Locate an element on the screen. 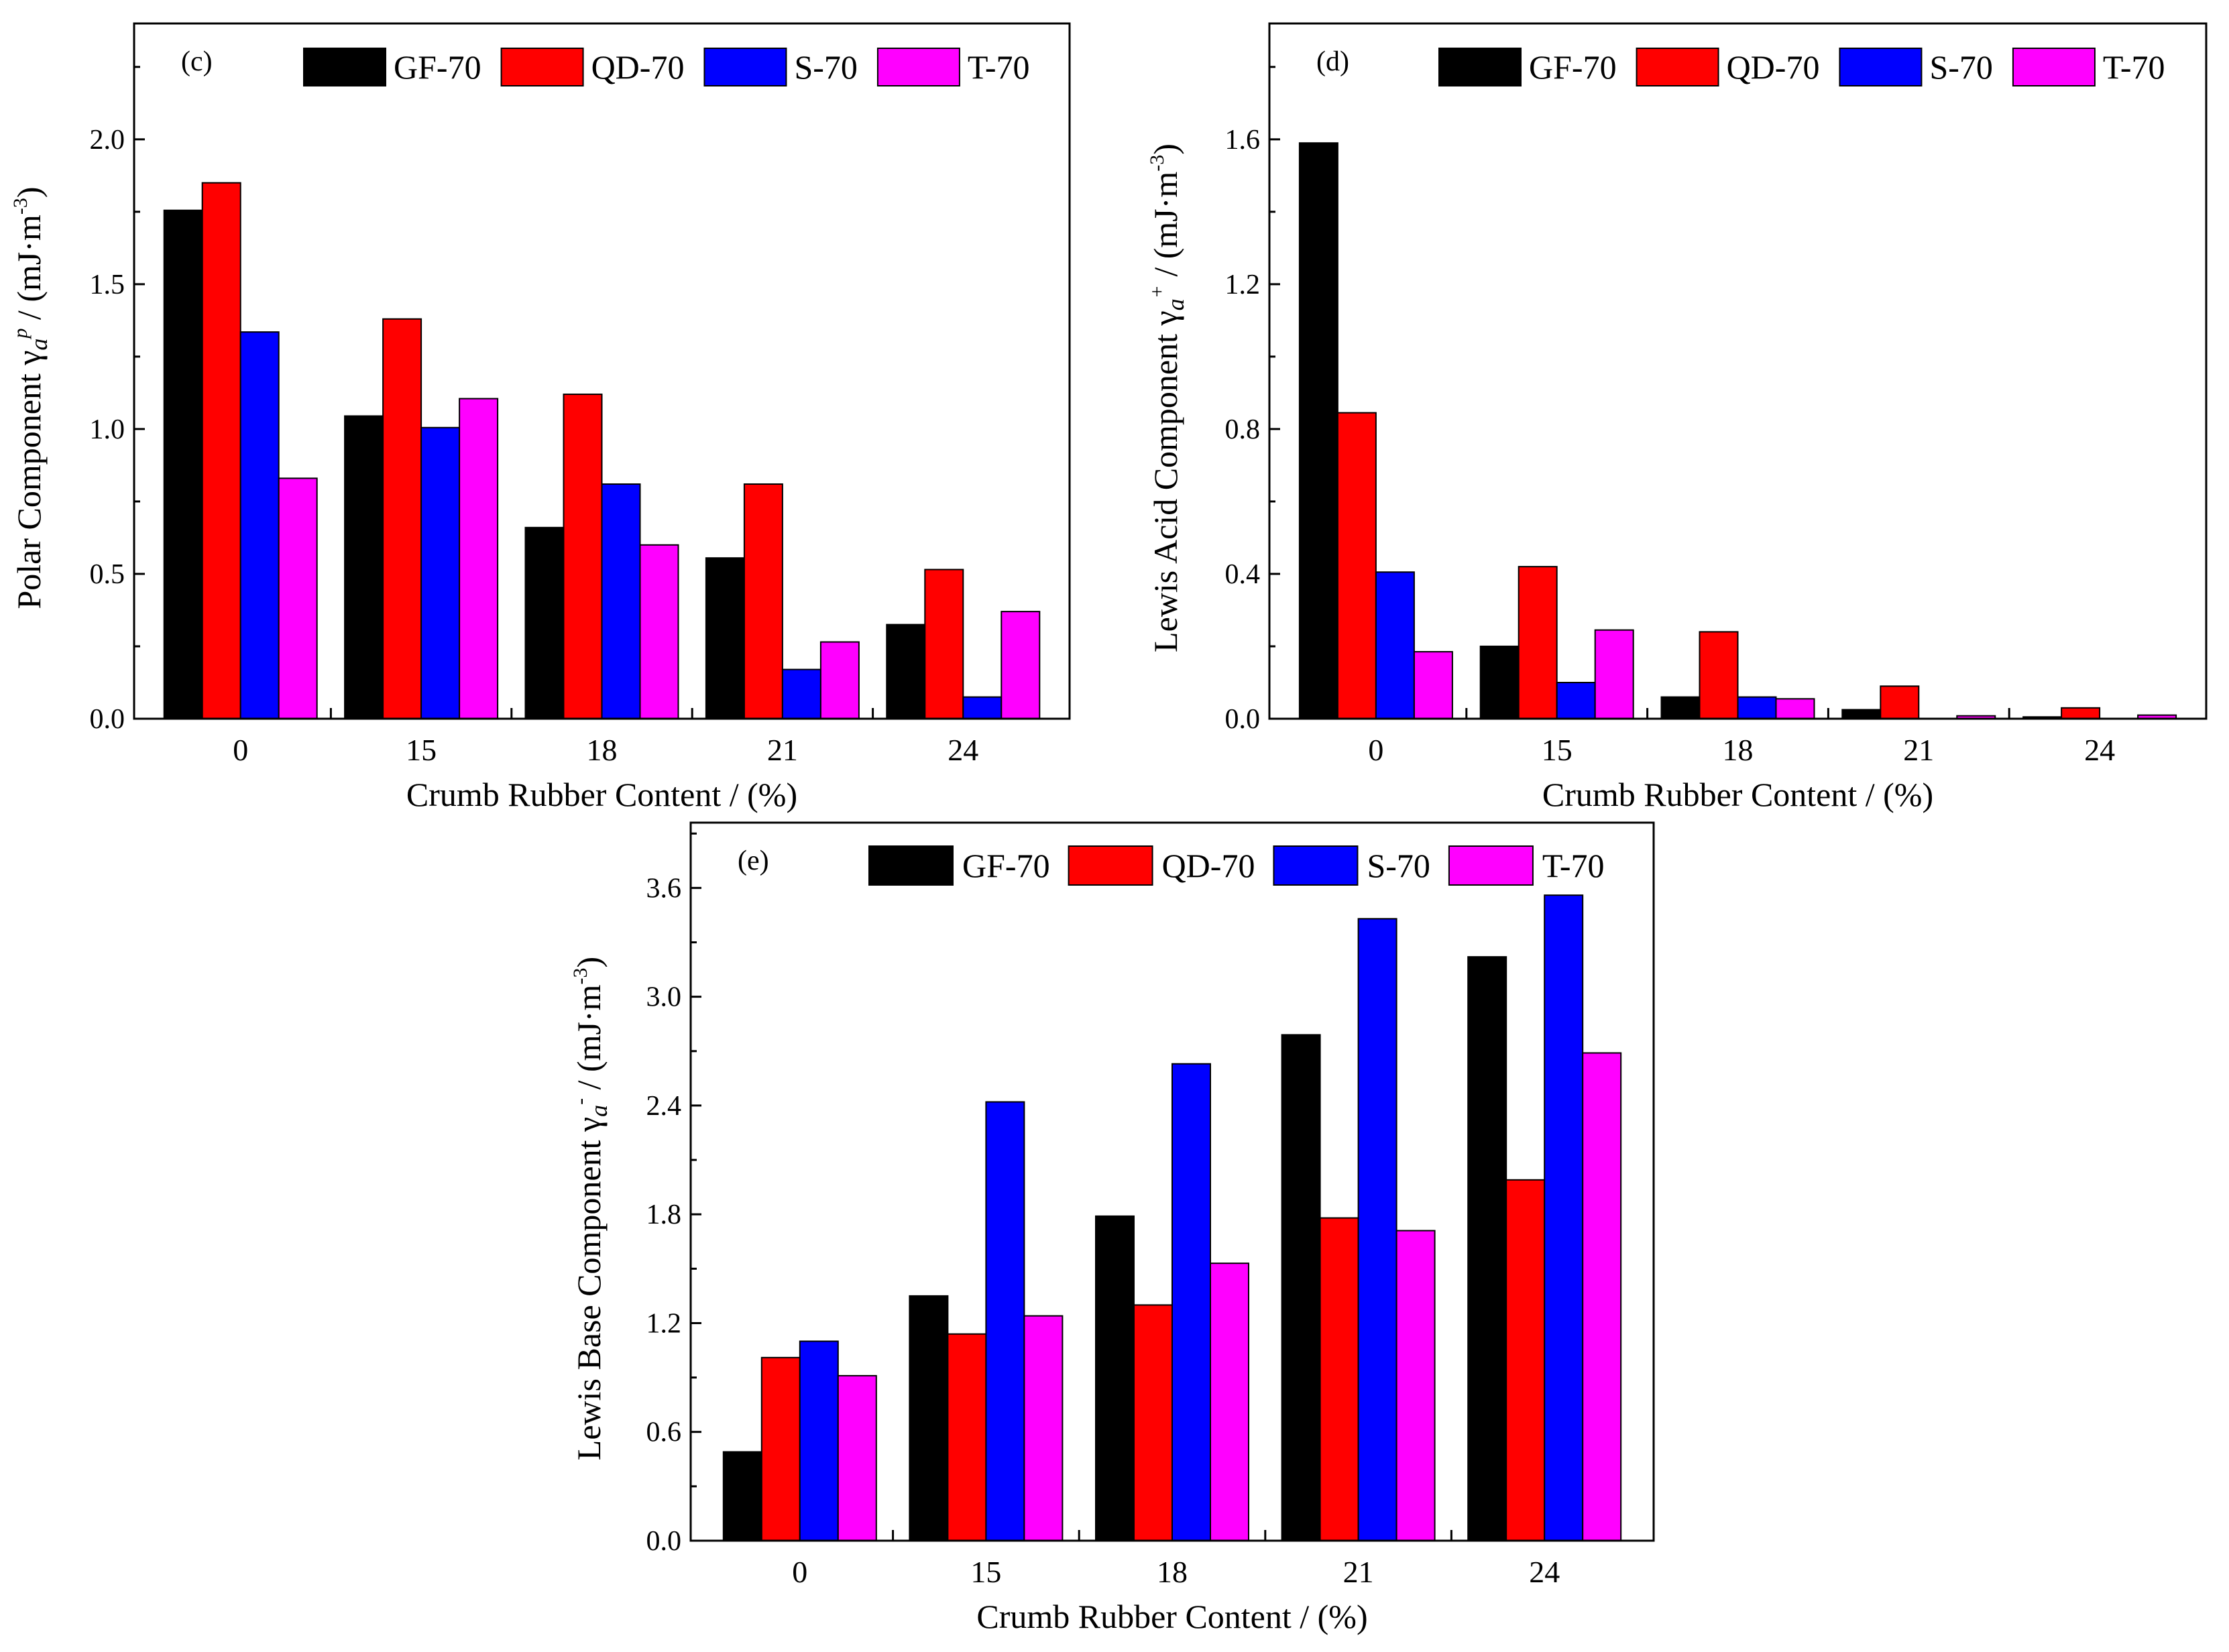 This screenshot has height=1652, width=2229. x-tick-label: 24 is located at coordinates (1544, 1572).